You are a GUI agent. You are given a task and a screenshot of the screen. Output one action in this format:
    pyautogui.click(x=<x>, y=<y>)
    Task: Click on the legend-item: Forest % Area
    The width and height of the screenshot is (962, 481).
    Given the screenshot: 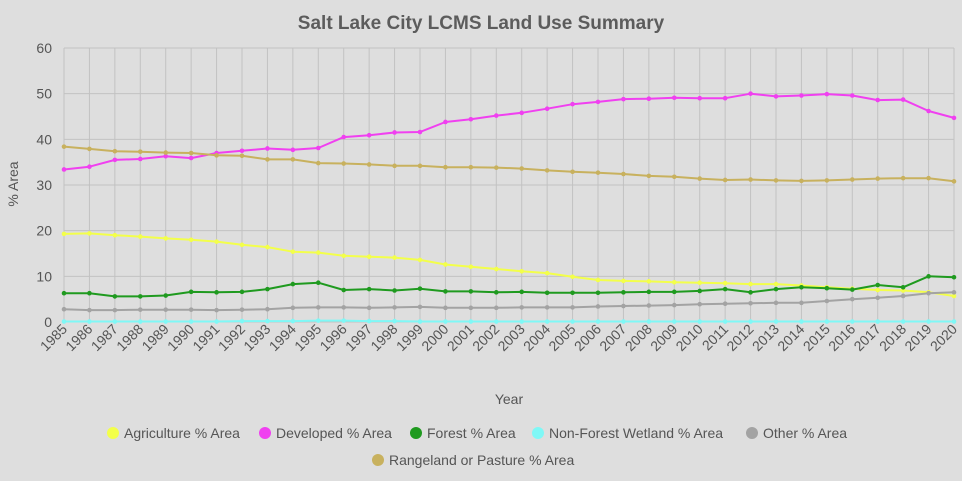 What is the action you would take?
    pyautogui.click(x=463, y=433)
    